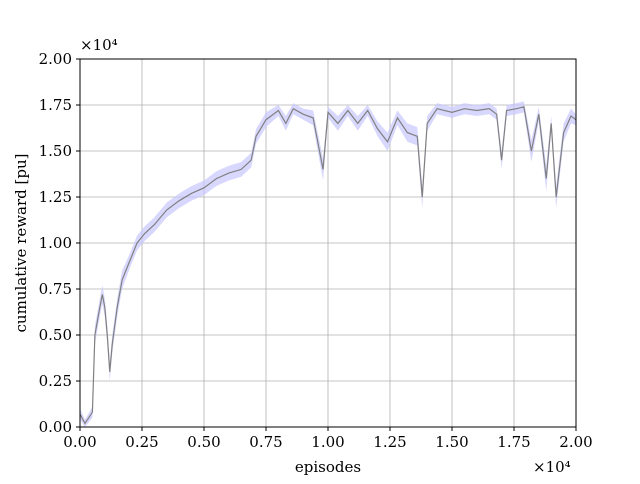  I want to click on x-offset-text: ×10⁴, so click(552, 467).